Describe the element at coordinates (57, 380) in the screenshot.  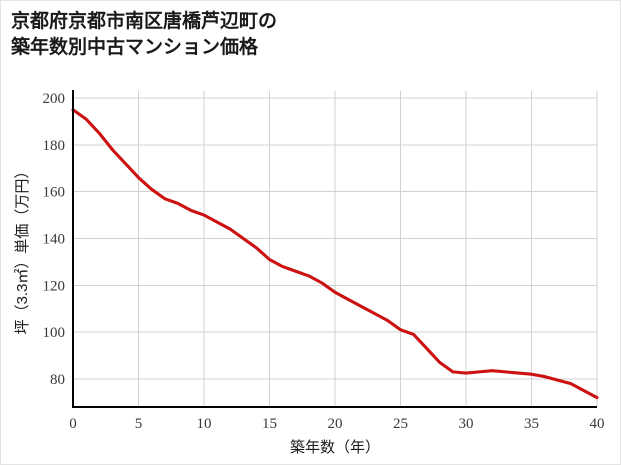
I see `y-tick-label: 80` at that location.